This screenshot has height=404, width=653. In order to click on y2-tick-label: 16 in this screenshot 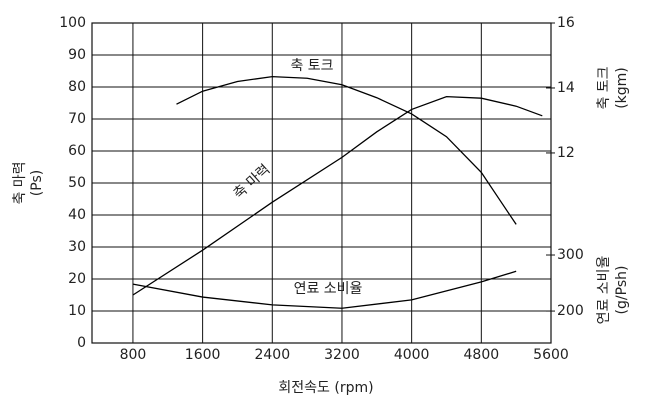, I will do `click(566, 23)`.